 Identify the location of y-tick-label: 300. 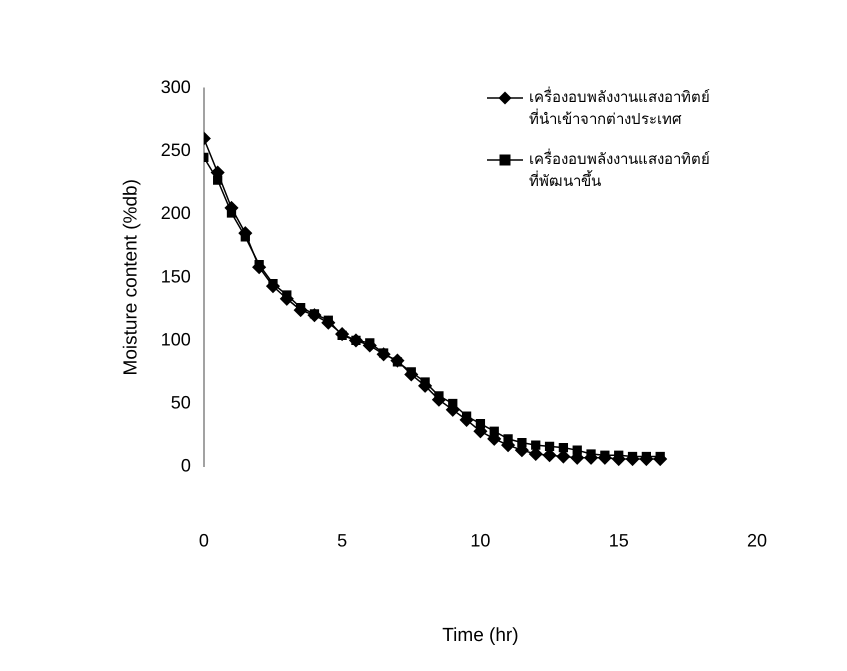
(175, 86).